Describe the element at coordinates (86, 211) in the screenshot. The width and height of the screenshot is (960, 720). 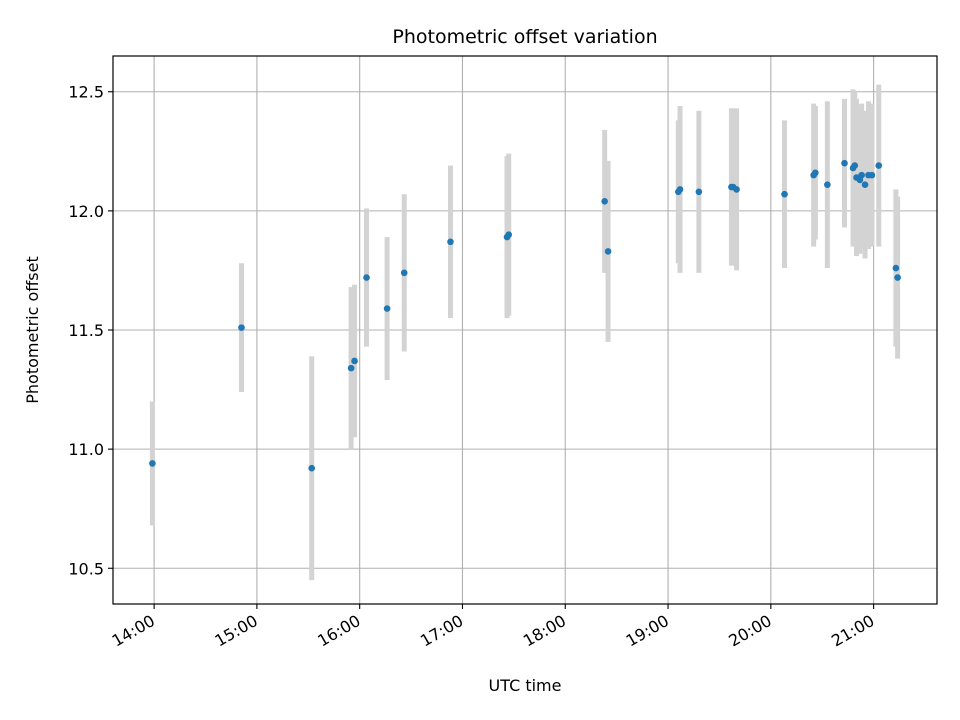
I see `y-tick-label: 12.0` at that location.